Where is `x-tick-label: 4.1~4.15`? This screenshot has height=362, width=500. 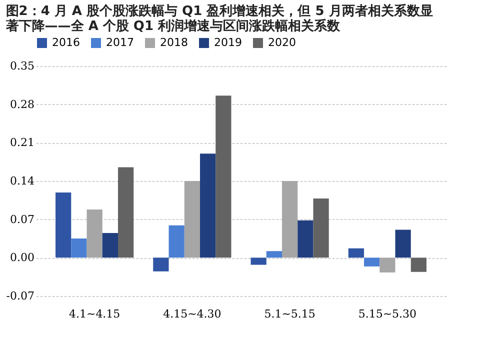
x-tick-label: 4.1~4.15 is located at coordinates (94, 314).